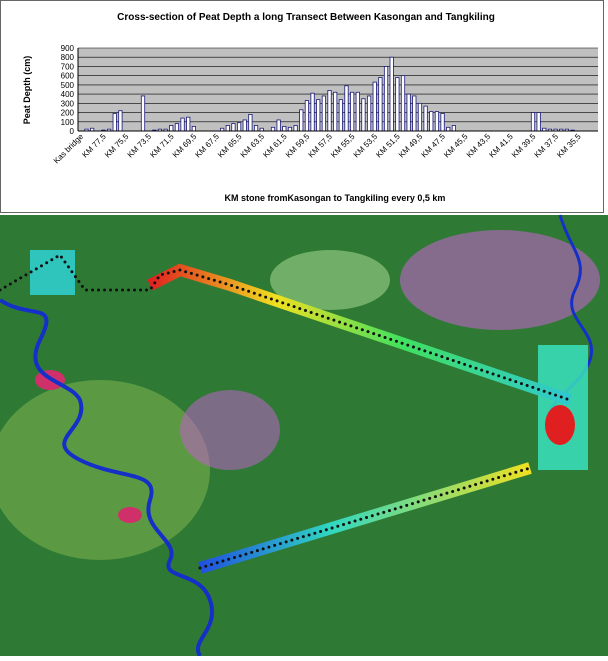  Describe the element at coordinates (68, 57) in the screenshot. I see `y-tick-label: 800` at that location.